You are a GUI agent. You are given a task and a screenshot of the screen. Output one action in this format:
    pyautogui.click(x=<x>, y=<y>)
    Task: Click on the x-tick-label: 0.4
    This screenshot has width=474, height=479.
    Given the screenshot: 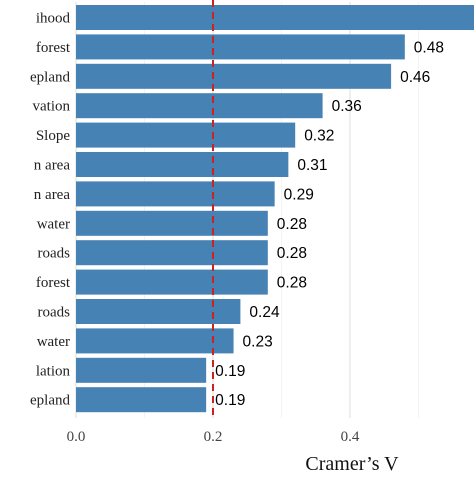 What is the action you would take?
    pyautogui.click(x=350, y=437)
    